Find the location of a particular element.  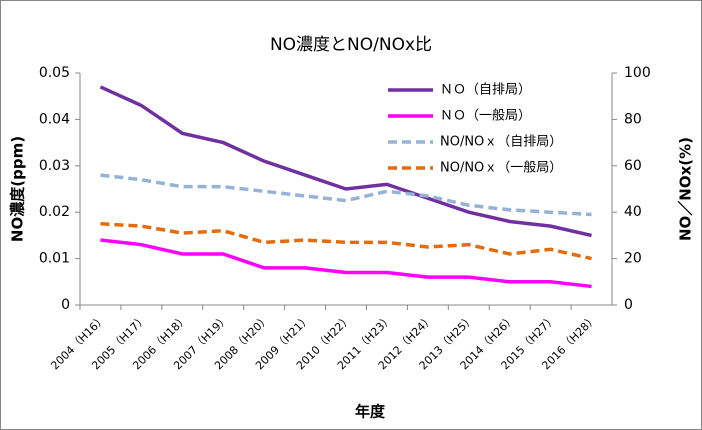

y2-tick-label: 100 is located at coordinates (637, 73).